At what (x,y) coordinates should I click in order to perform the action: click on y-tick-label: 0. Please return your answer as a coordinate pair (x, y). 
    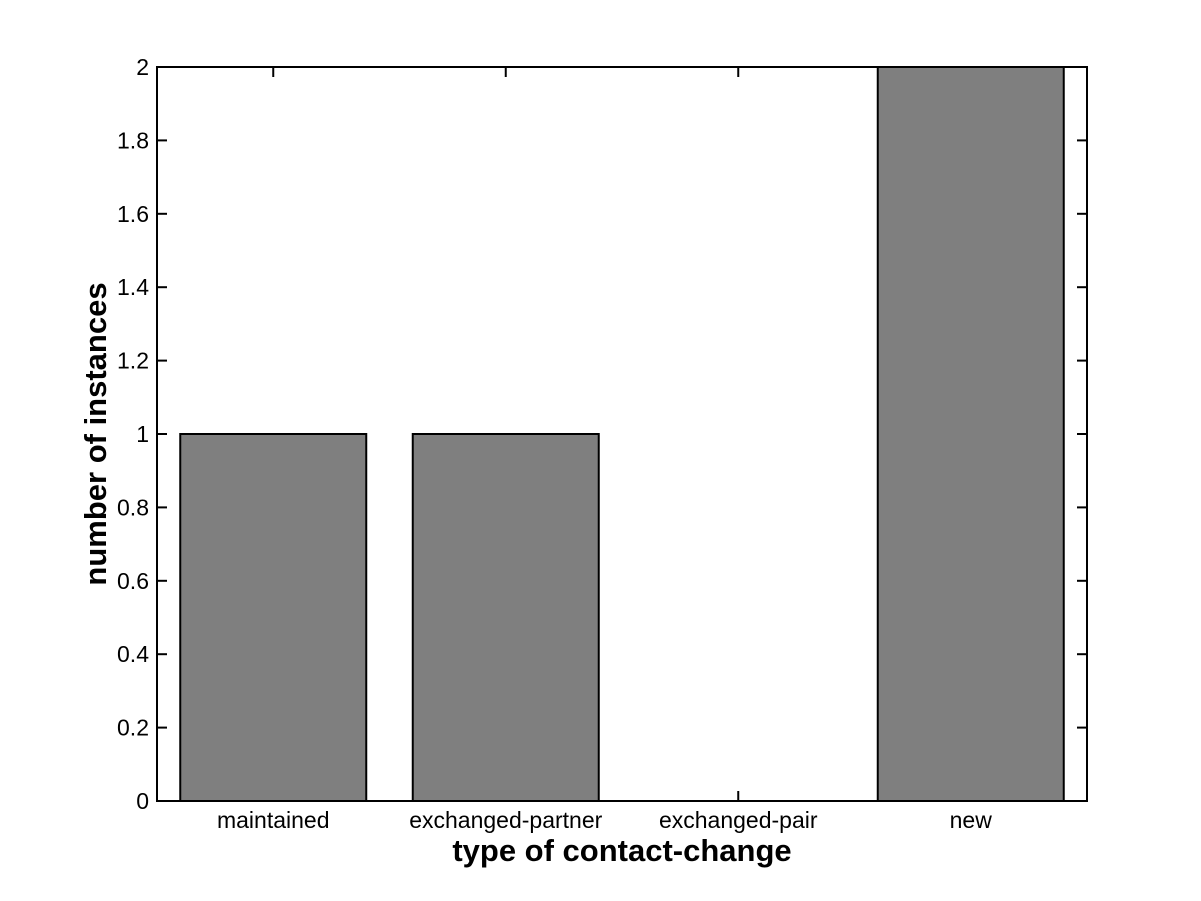
    Looking at the image, I should click on (142, 801).